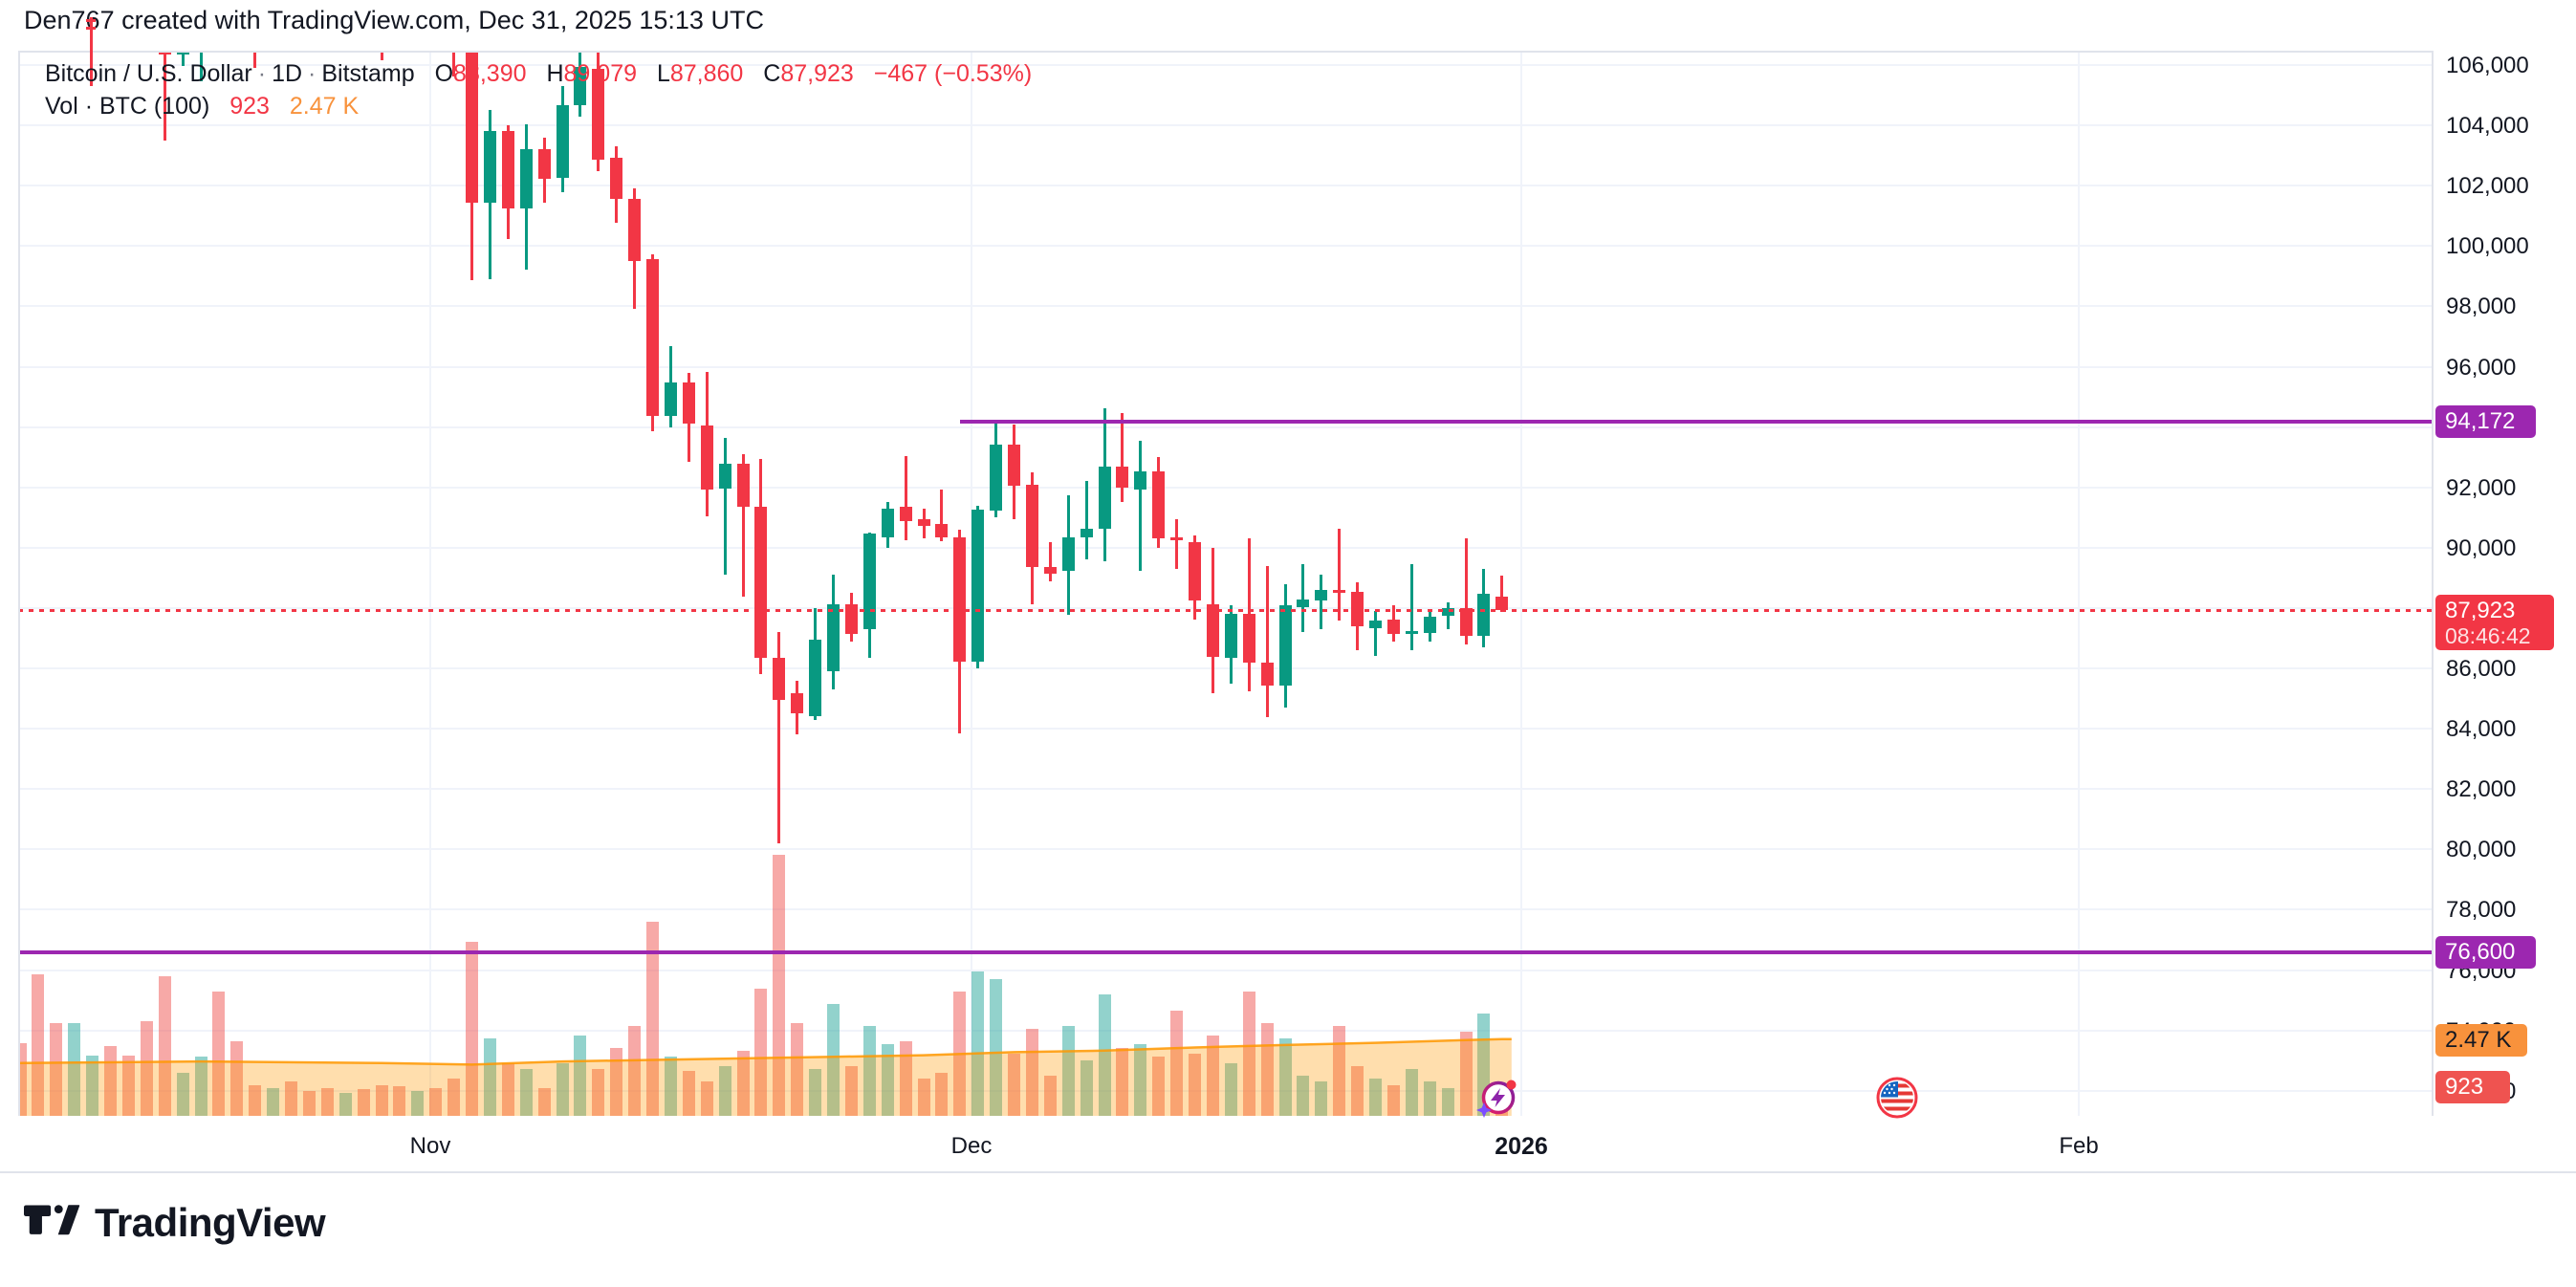 Image resolution: width=2576 pixels, height=1287 pixels. Describe the element at coordinates (52, 1222) in the screenshot. I see `tradingview-logo-mark-icon` at that location.